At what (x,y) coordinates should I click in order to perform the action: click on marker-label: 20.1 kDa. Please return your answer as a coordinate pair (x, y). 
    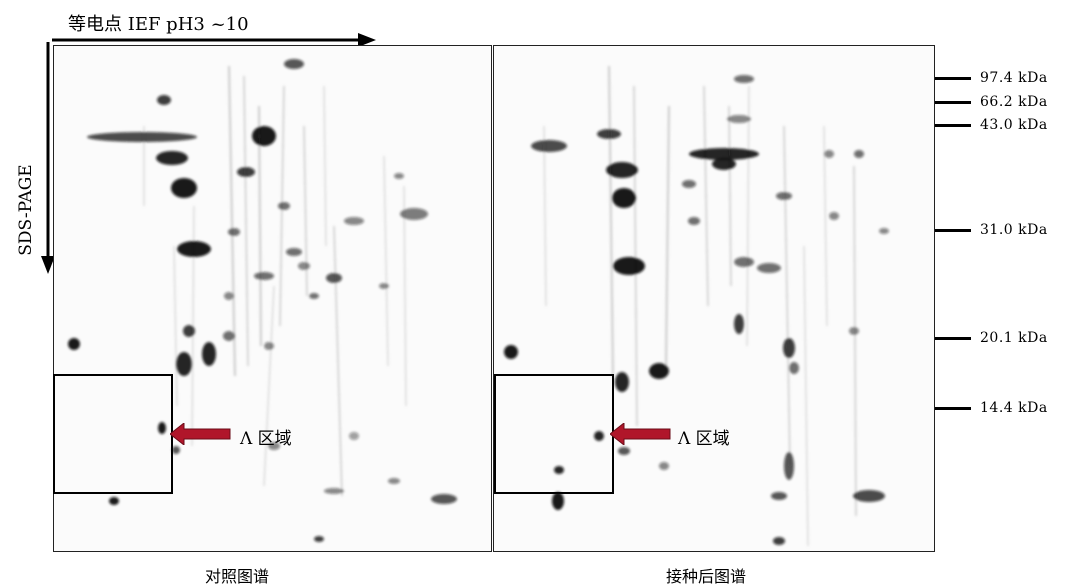
    Looking at the image, I should click on (1014, 338).